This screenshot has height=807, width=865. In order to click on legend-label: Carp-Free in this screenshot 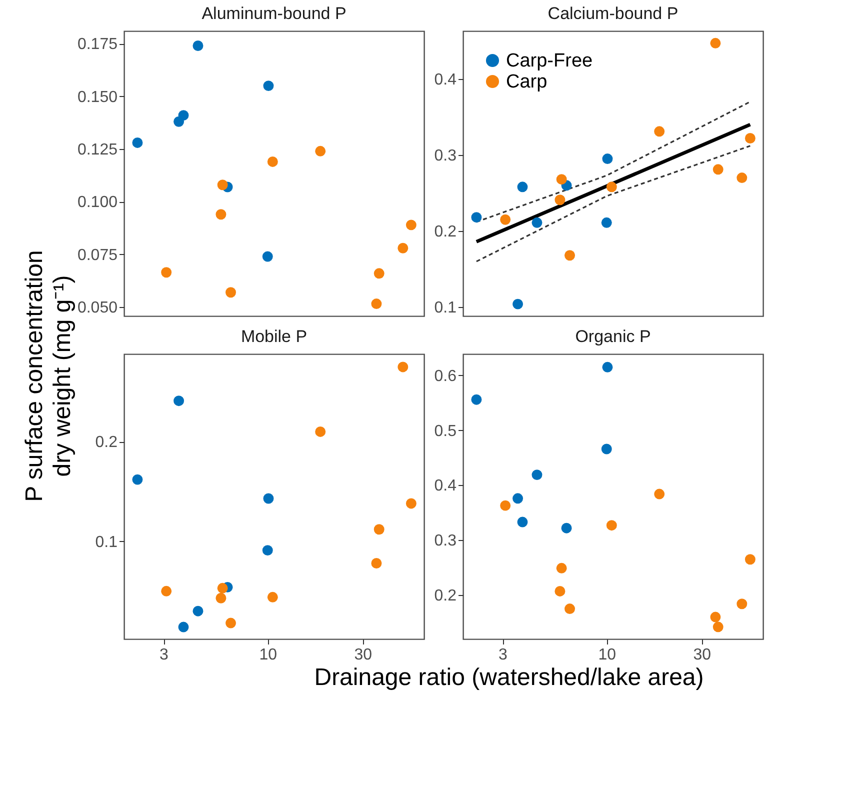, I will do `click(549, 61)`.